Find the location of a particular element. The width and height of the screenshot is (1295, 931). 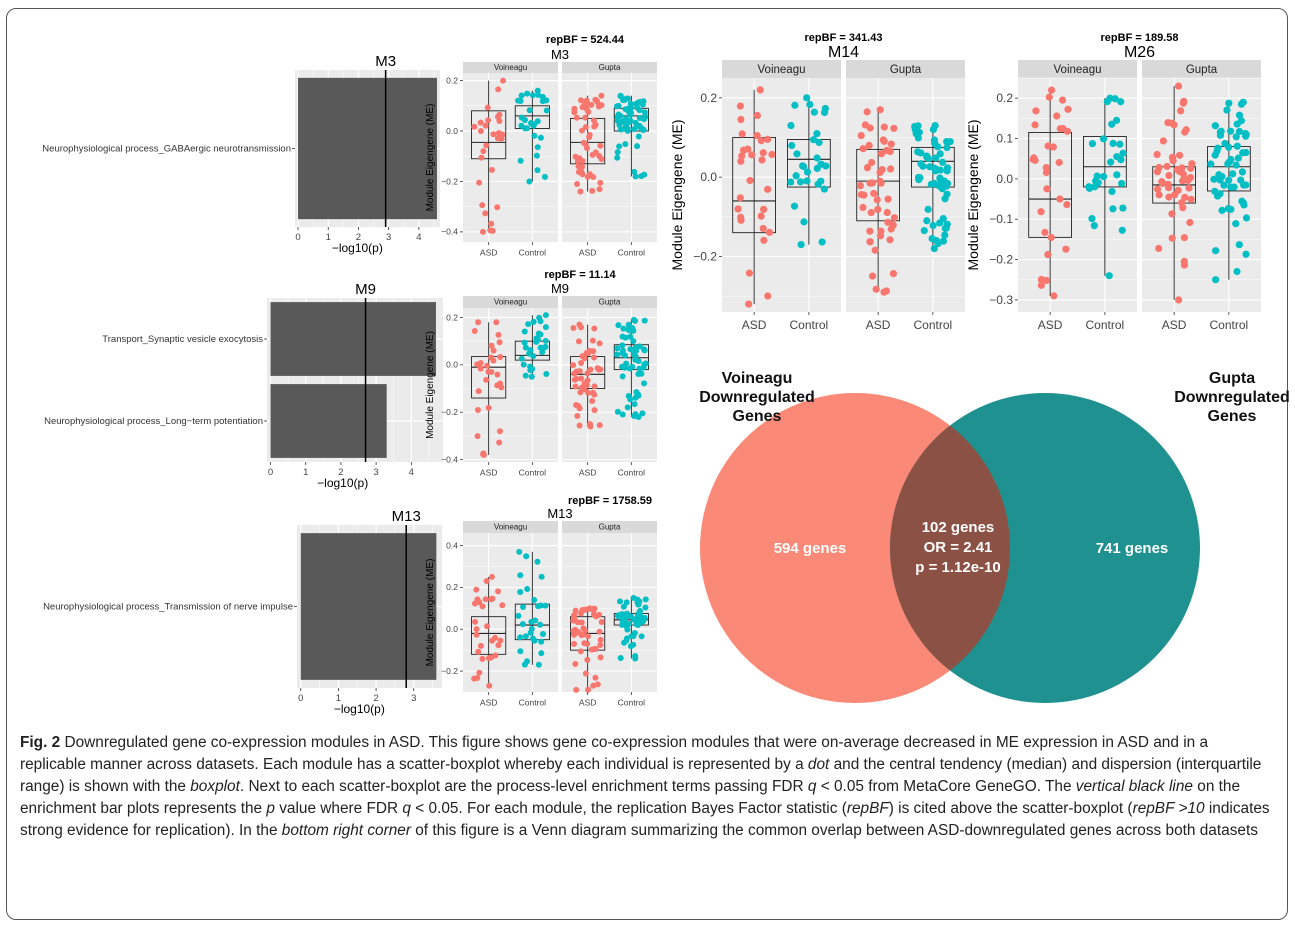

venn-overlap is located at coordinates (950, 548).